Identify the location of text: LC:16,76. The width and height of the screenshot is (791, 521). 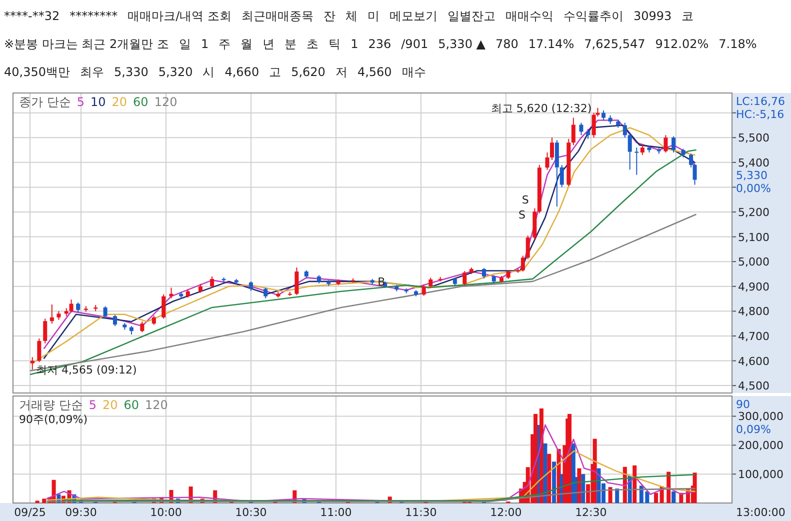
(761, 101).